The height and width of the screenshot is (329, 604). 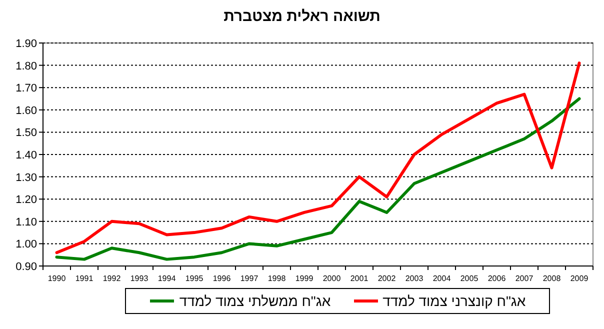 What do you see at coordinates (194, 278) in the screenshot?
I see `x-tick-label: 1995` at bounding box center [194, 278].